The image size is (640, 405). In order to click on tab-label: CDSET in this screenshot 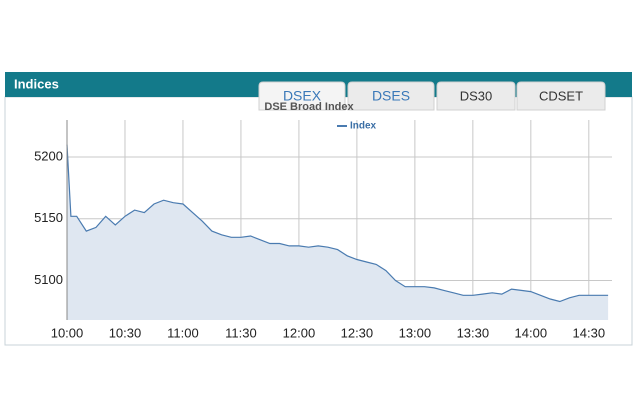, I will do `click(561, 95)`.